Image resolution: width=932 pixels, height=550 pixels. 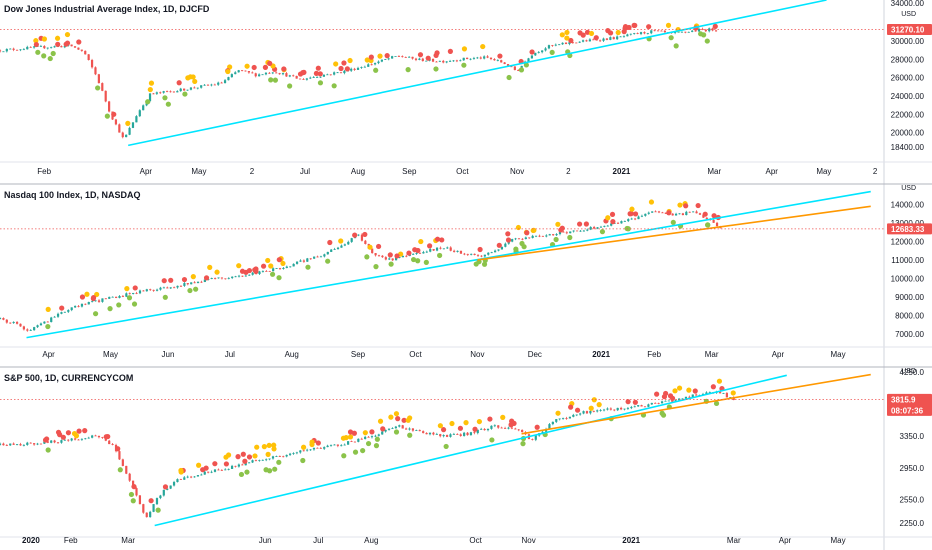 What do you see at coordinates (568, 171) in the screenshot?
I see `x-tick-label: 2` at bounding box center [568, 171].